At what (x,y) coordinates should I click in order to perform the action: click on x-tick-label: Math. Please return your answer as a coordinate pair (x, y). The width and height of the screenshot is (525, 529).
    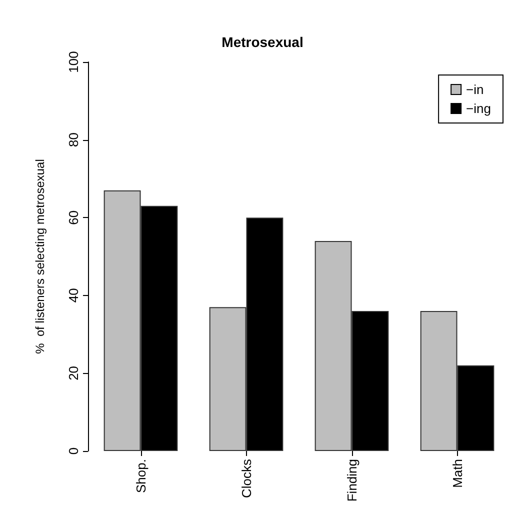
    Looking at the image, I should click on (457, 473).